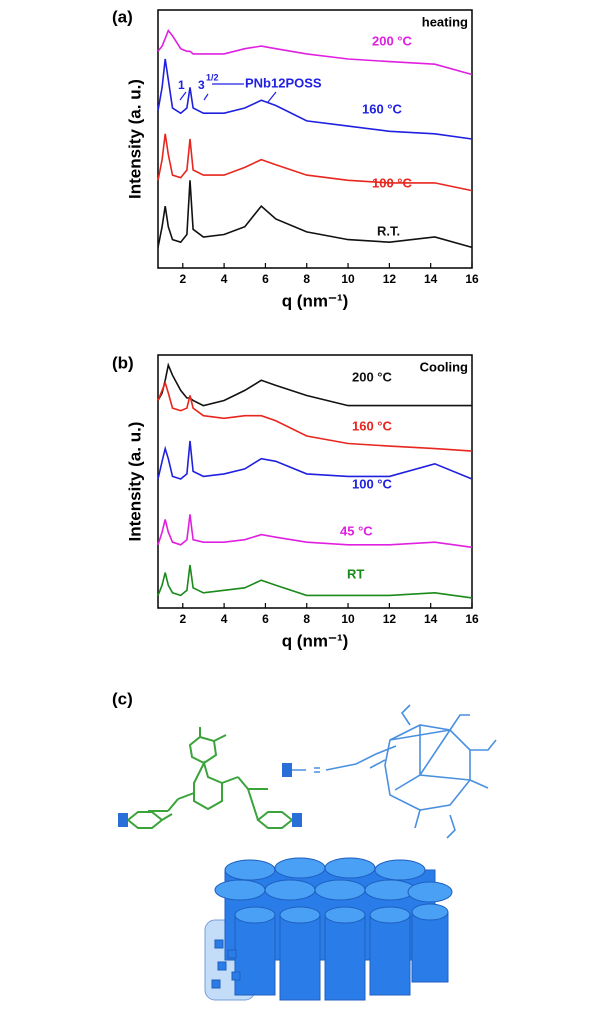 This screenshot has height=1013, width=600. Describe the element at coordinates (283, 82) in the screenshot. I see `peak-label: PNb12POSS` at that location.